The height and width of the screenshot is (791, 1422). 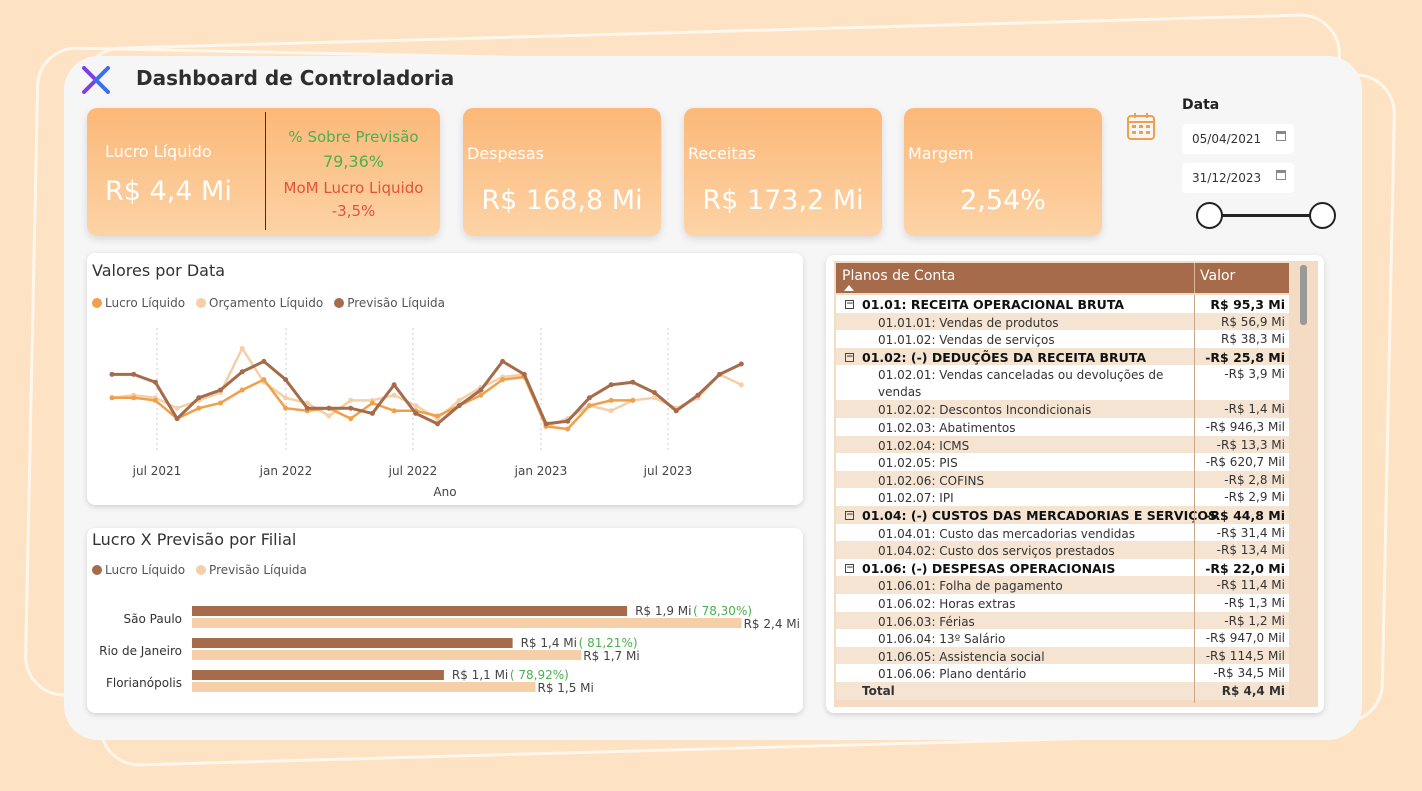 I want to click on column-header-valor: Valor, so click(x=1218, y=276).